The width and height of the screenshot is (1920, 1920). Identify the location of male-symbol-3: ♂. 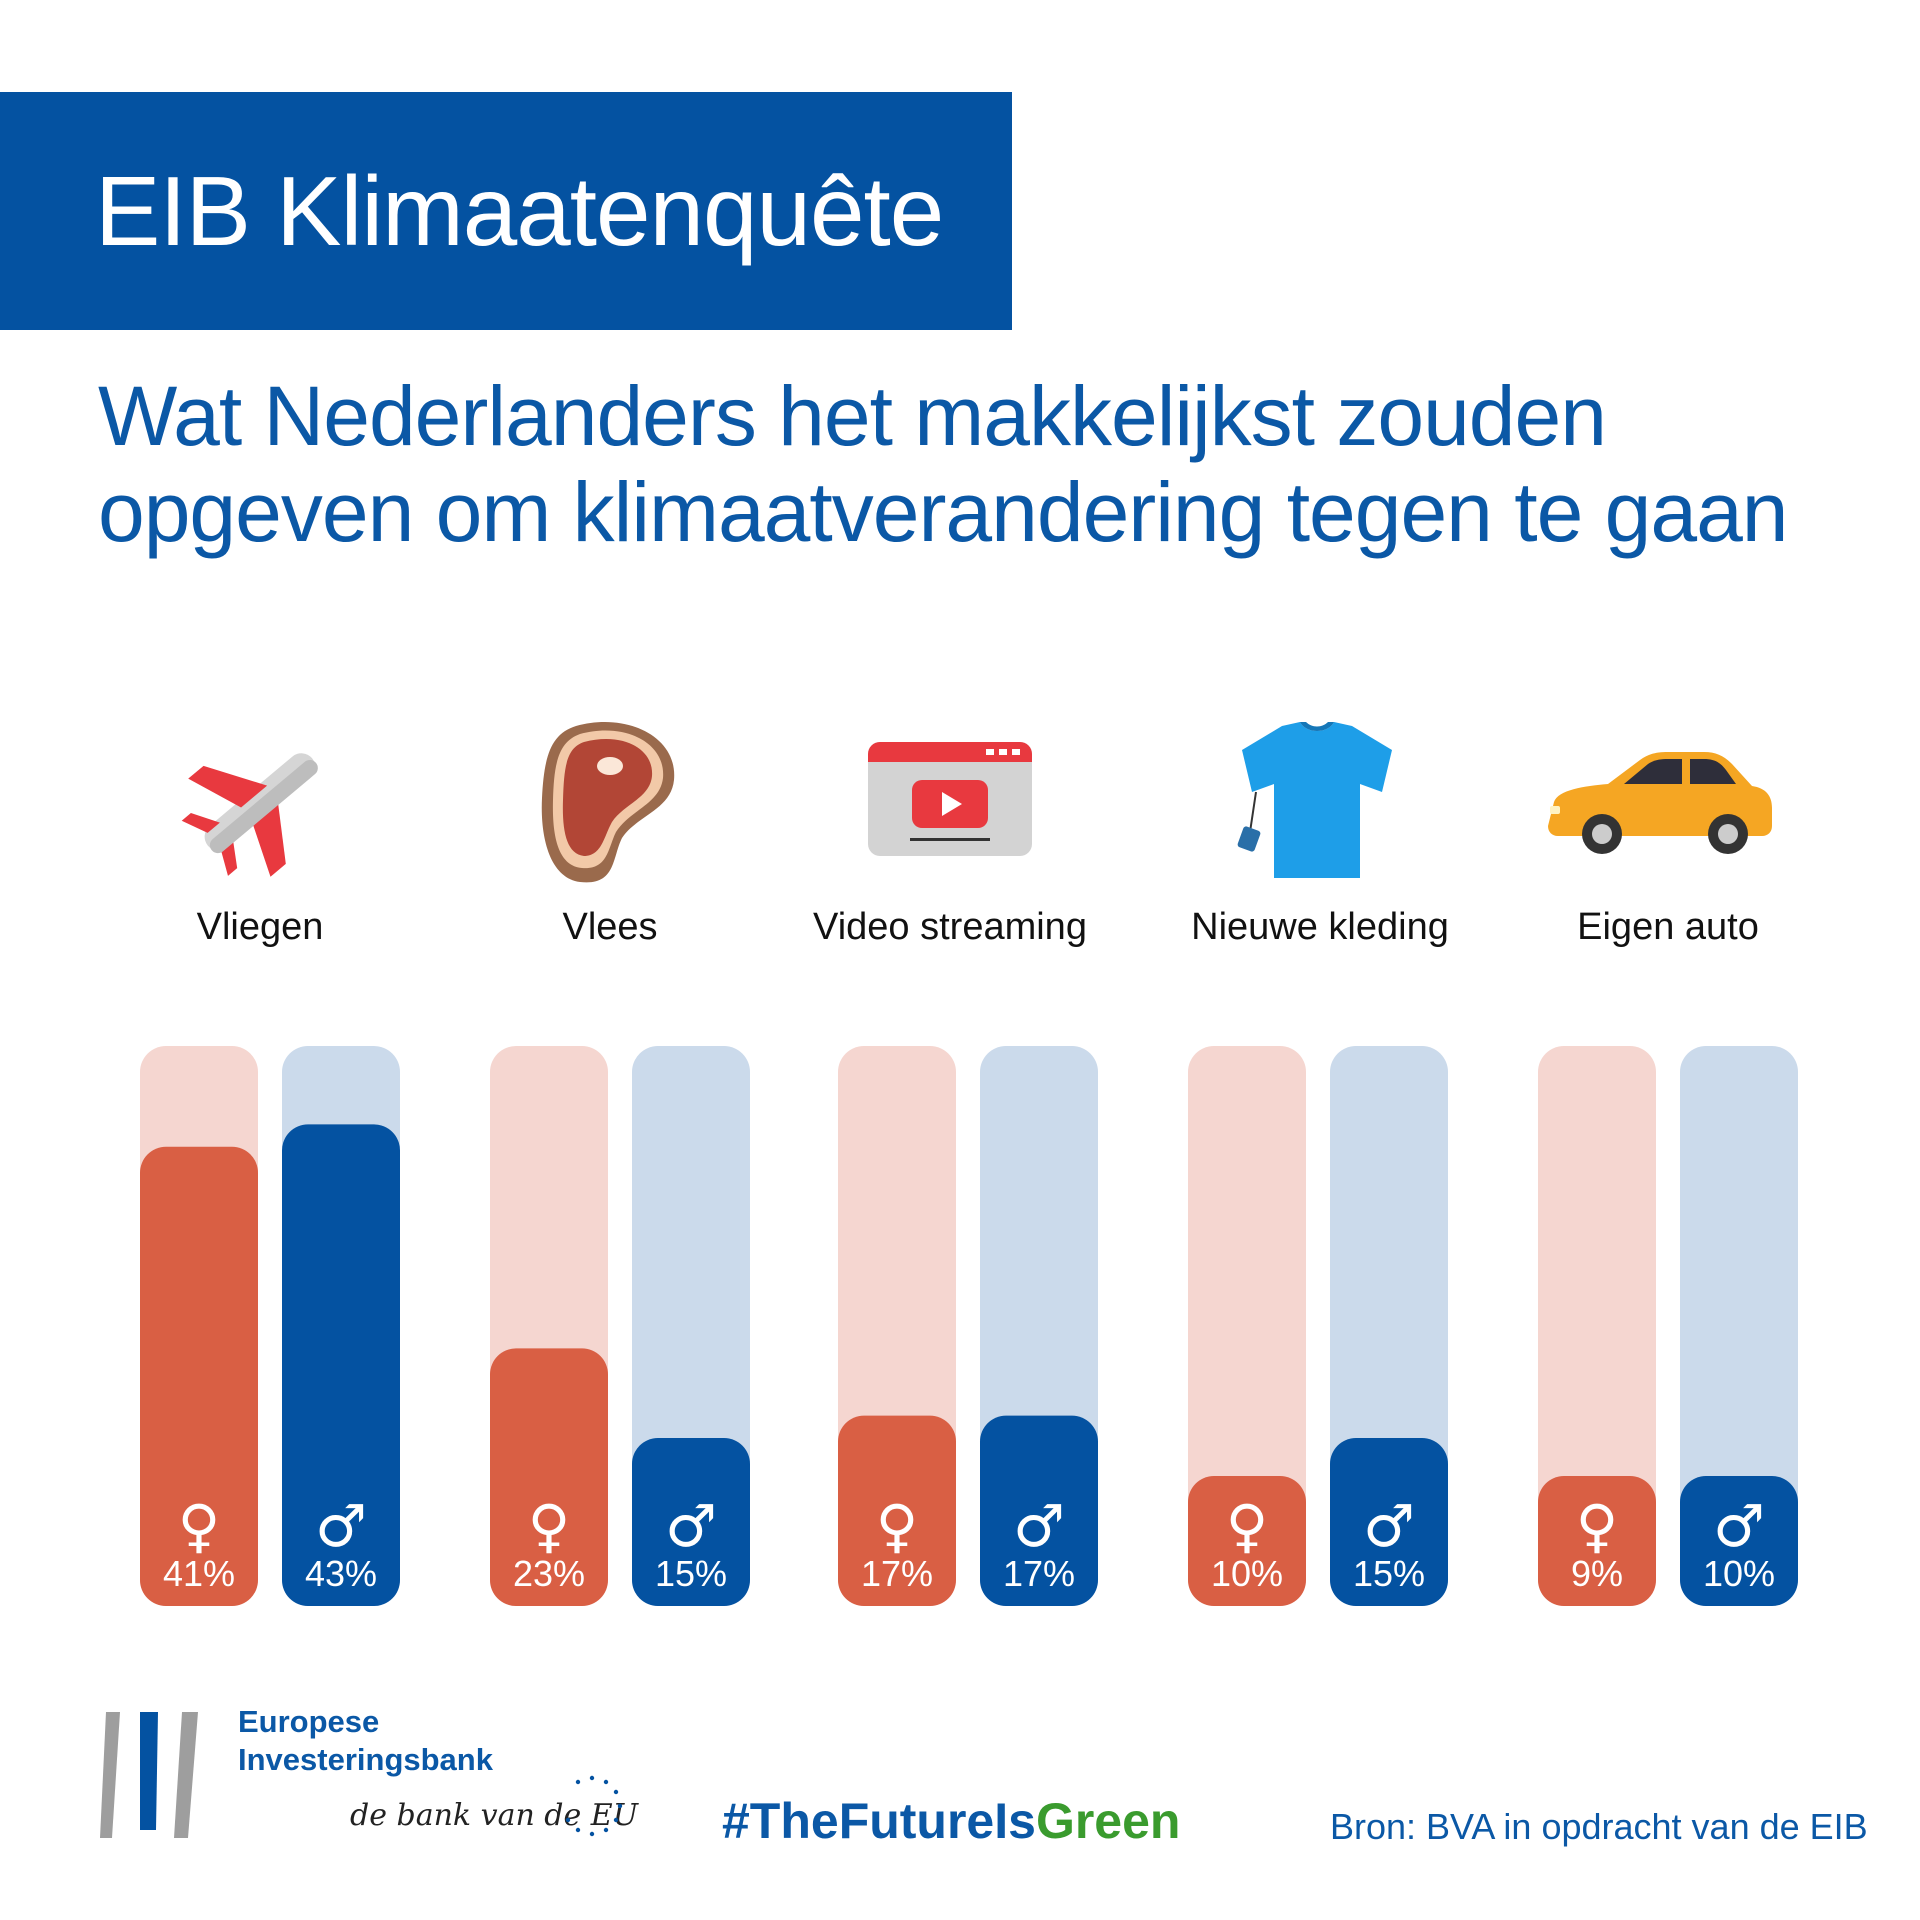
(1389, 1526).